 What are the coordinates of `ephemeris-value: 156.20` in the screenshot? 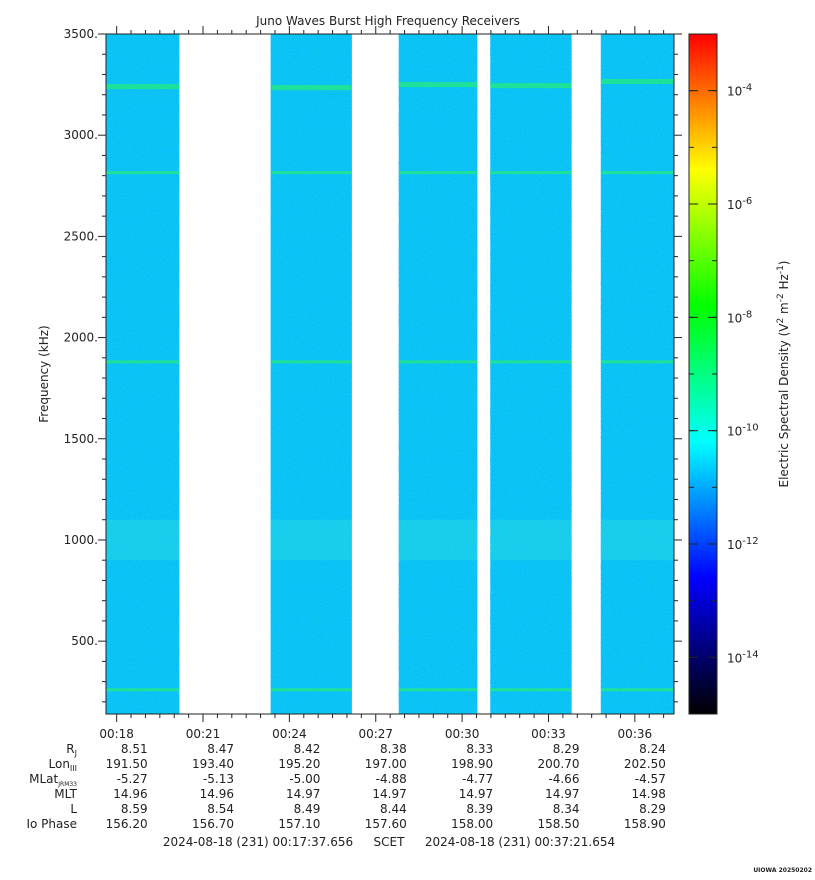 It's located at (127, 824).